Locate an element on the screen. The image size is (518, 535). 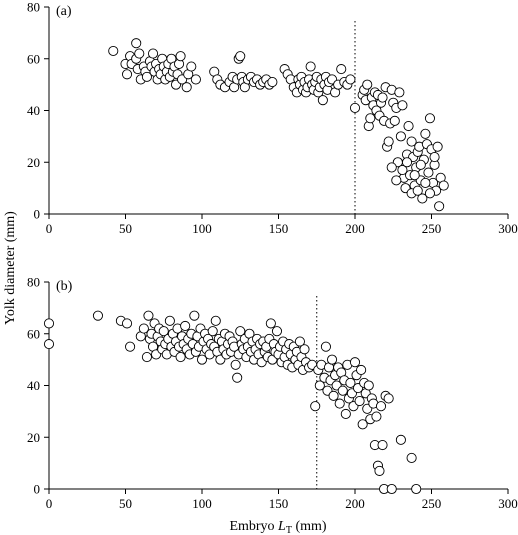
x-tick-label: 100 is located at coordinates (202, 503).